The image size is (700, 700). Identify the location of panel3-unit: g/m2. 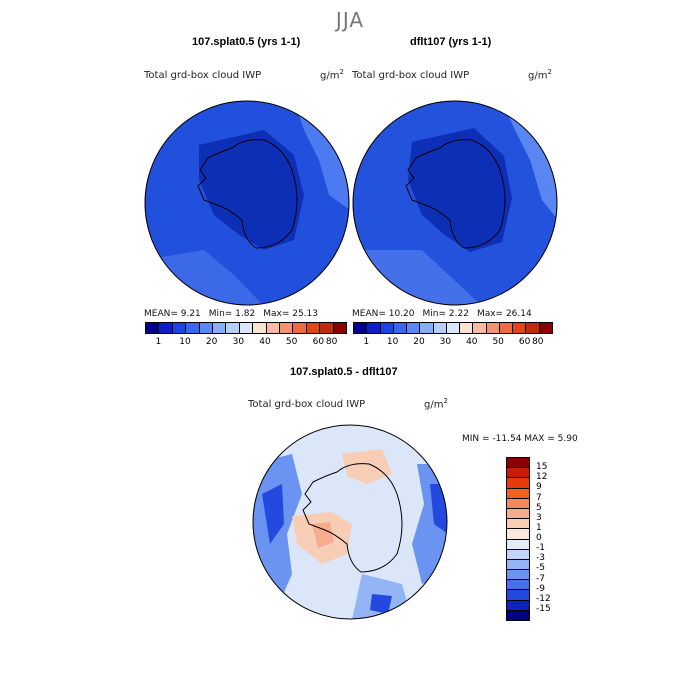
(436, 403).